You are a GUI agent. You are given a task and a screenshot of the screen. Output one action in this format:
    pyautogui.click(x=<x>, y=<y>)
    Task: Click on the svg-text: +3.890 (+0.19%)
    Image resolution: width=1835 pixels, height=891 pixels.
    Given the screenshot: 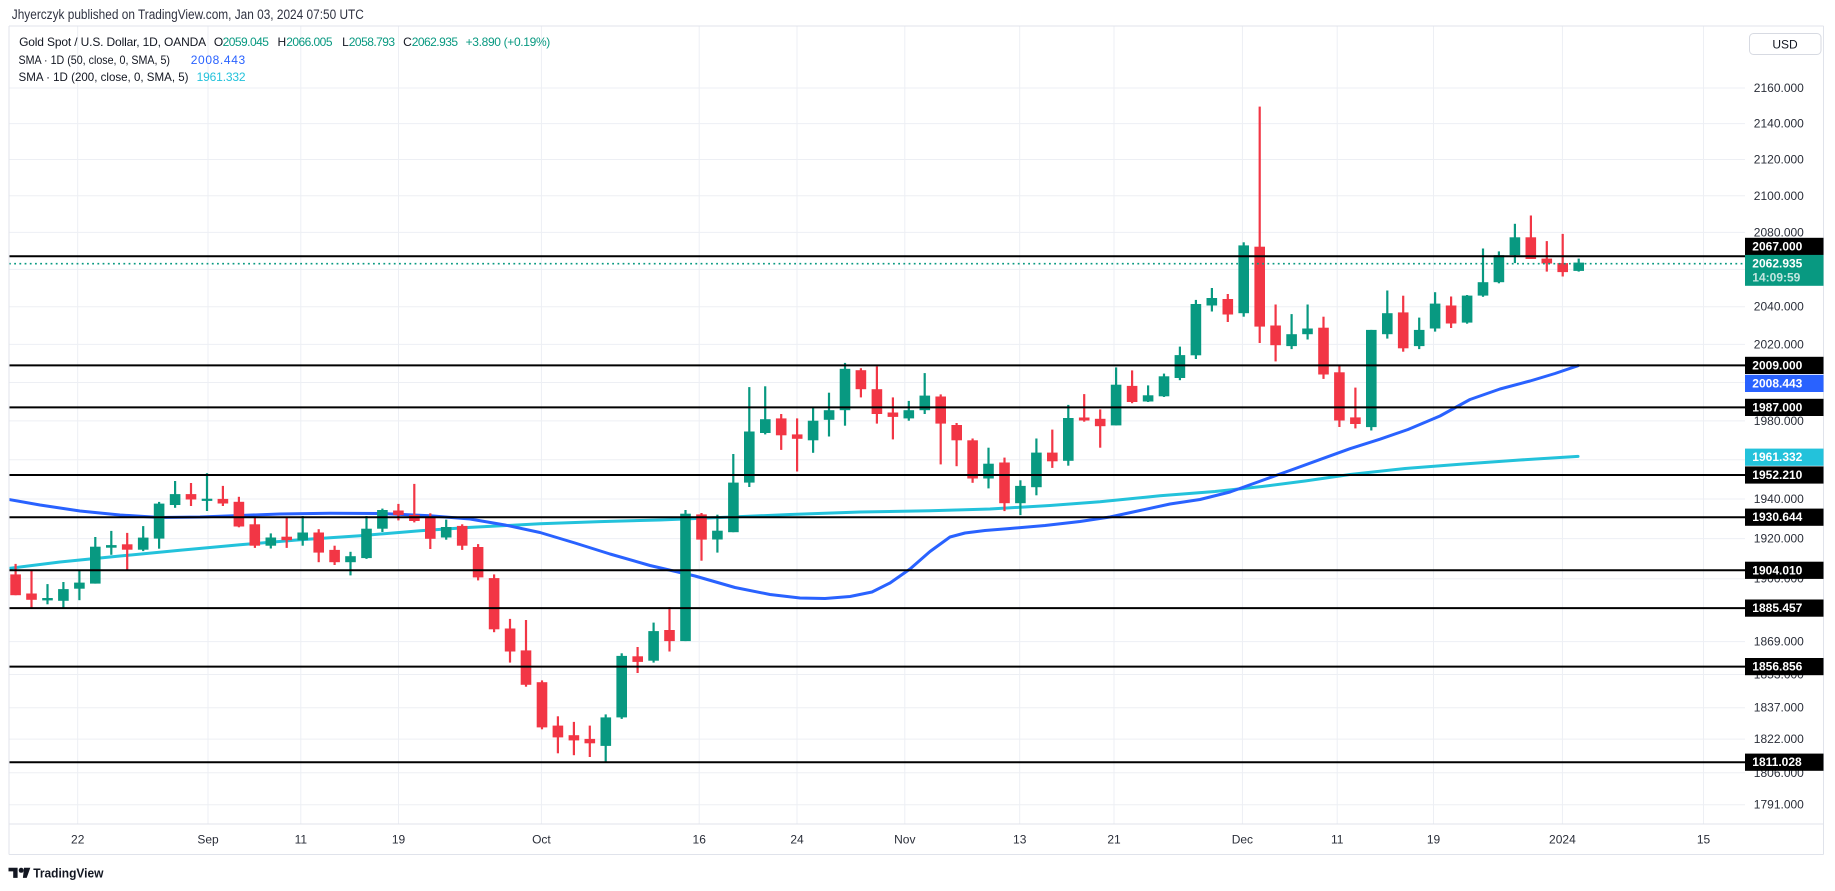 What is the action you would take?
    pyautogui.click(x=508, y=42)
    